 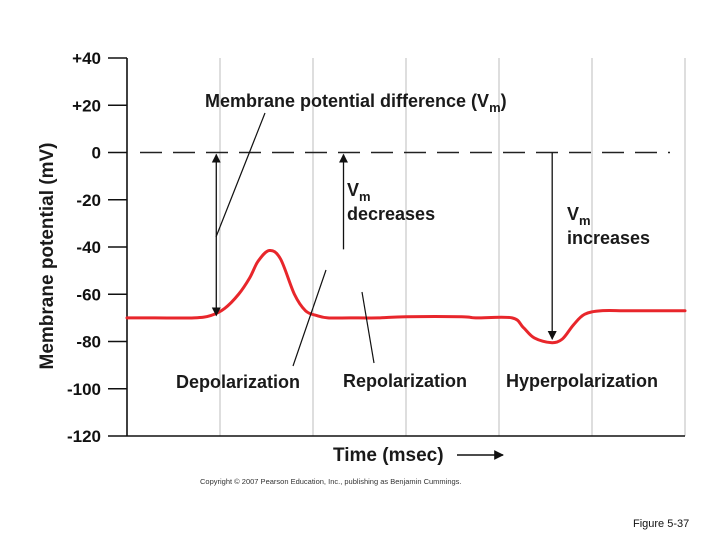 What do you see at coordinates (309, 318) in the screenshot?
I see `leader-depolarization` at bounding box center [309, 318].